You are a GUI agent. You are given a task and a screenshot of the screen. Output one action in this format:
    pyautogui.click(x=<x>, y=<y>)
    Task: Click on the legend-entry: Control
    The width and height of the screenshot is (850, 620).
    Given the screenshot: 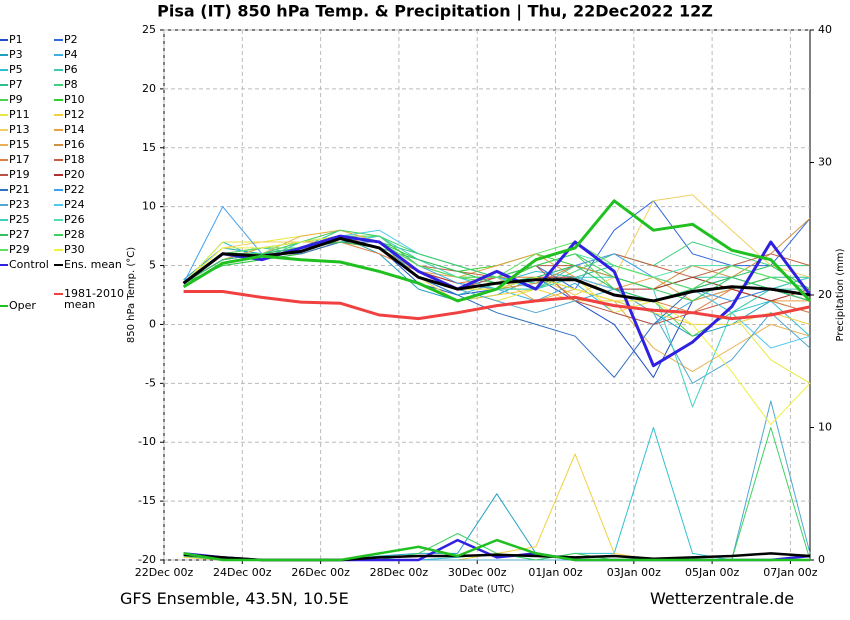 What is the action you would take?
    pyautogui.click(x=24, y=264)
    